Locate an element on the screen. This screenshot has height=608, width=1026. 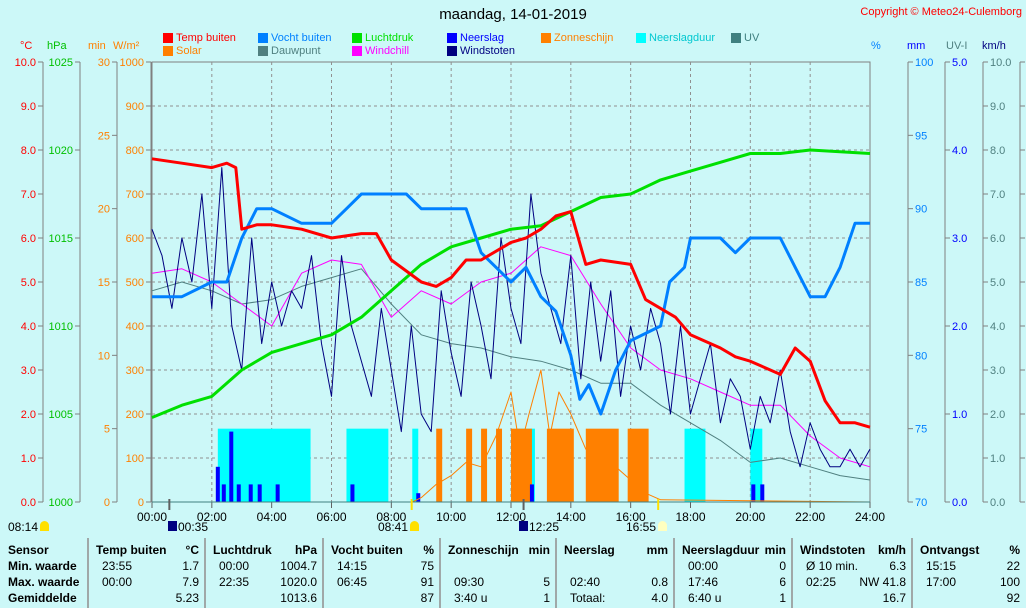
moon-icon is located at coordinates (172, 526).